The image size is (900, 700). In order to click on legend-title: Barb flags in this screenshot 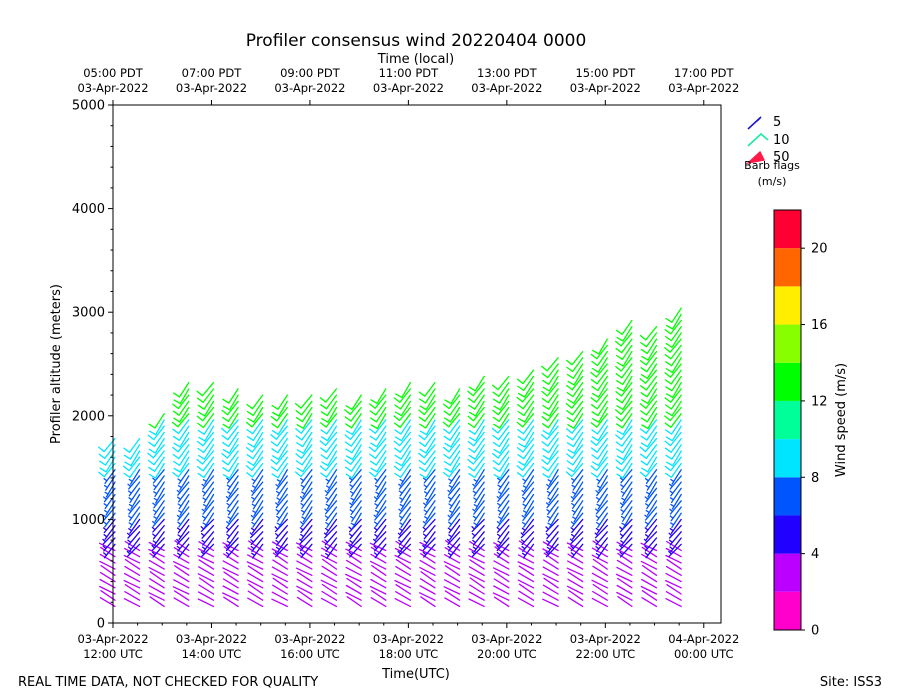, I will do `click(772, 165)`.